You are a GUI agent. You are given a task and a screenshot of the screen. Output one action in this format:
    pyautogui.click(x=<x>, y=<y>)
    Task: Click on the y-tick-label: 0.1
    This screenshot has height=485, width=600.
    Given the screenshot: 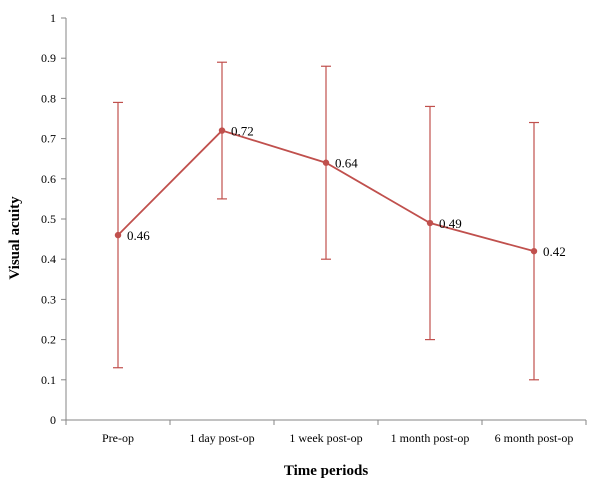 What is the action you would take?
    pyautogui.click(x=48, y=380)
    